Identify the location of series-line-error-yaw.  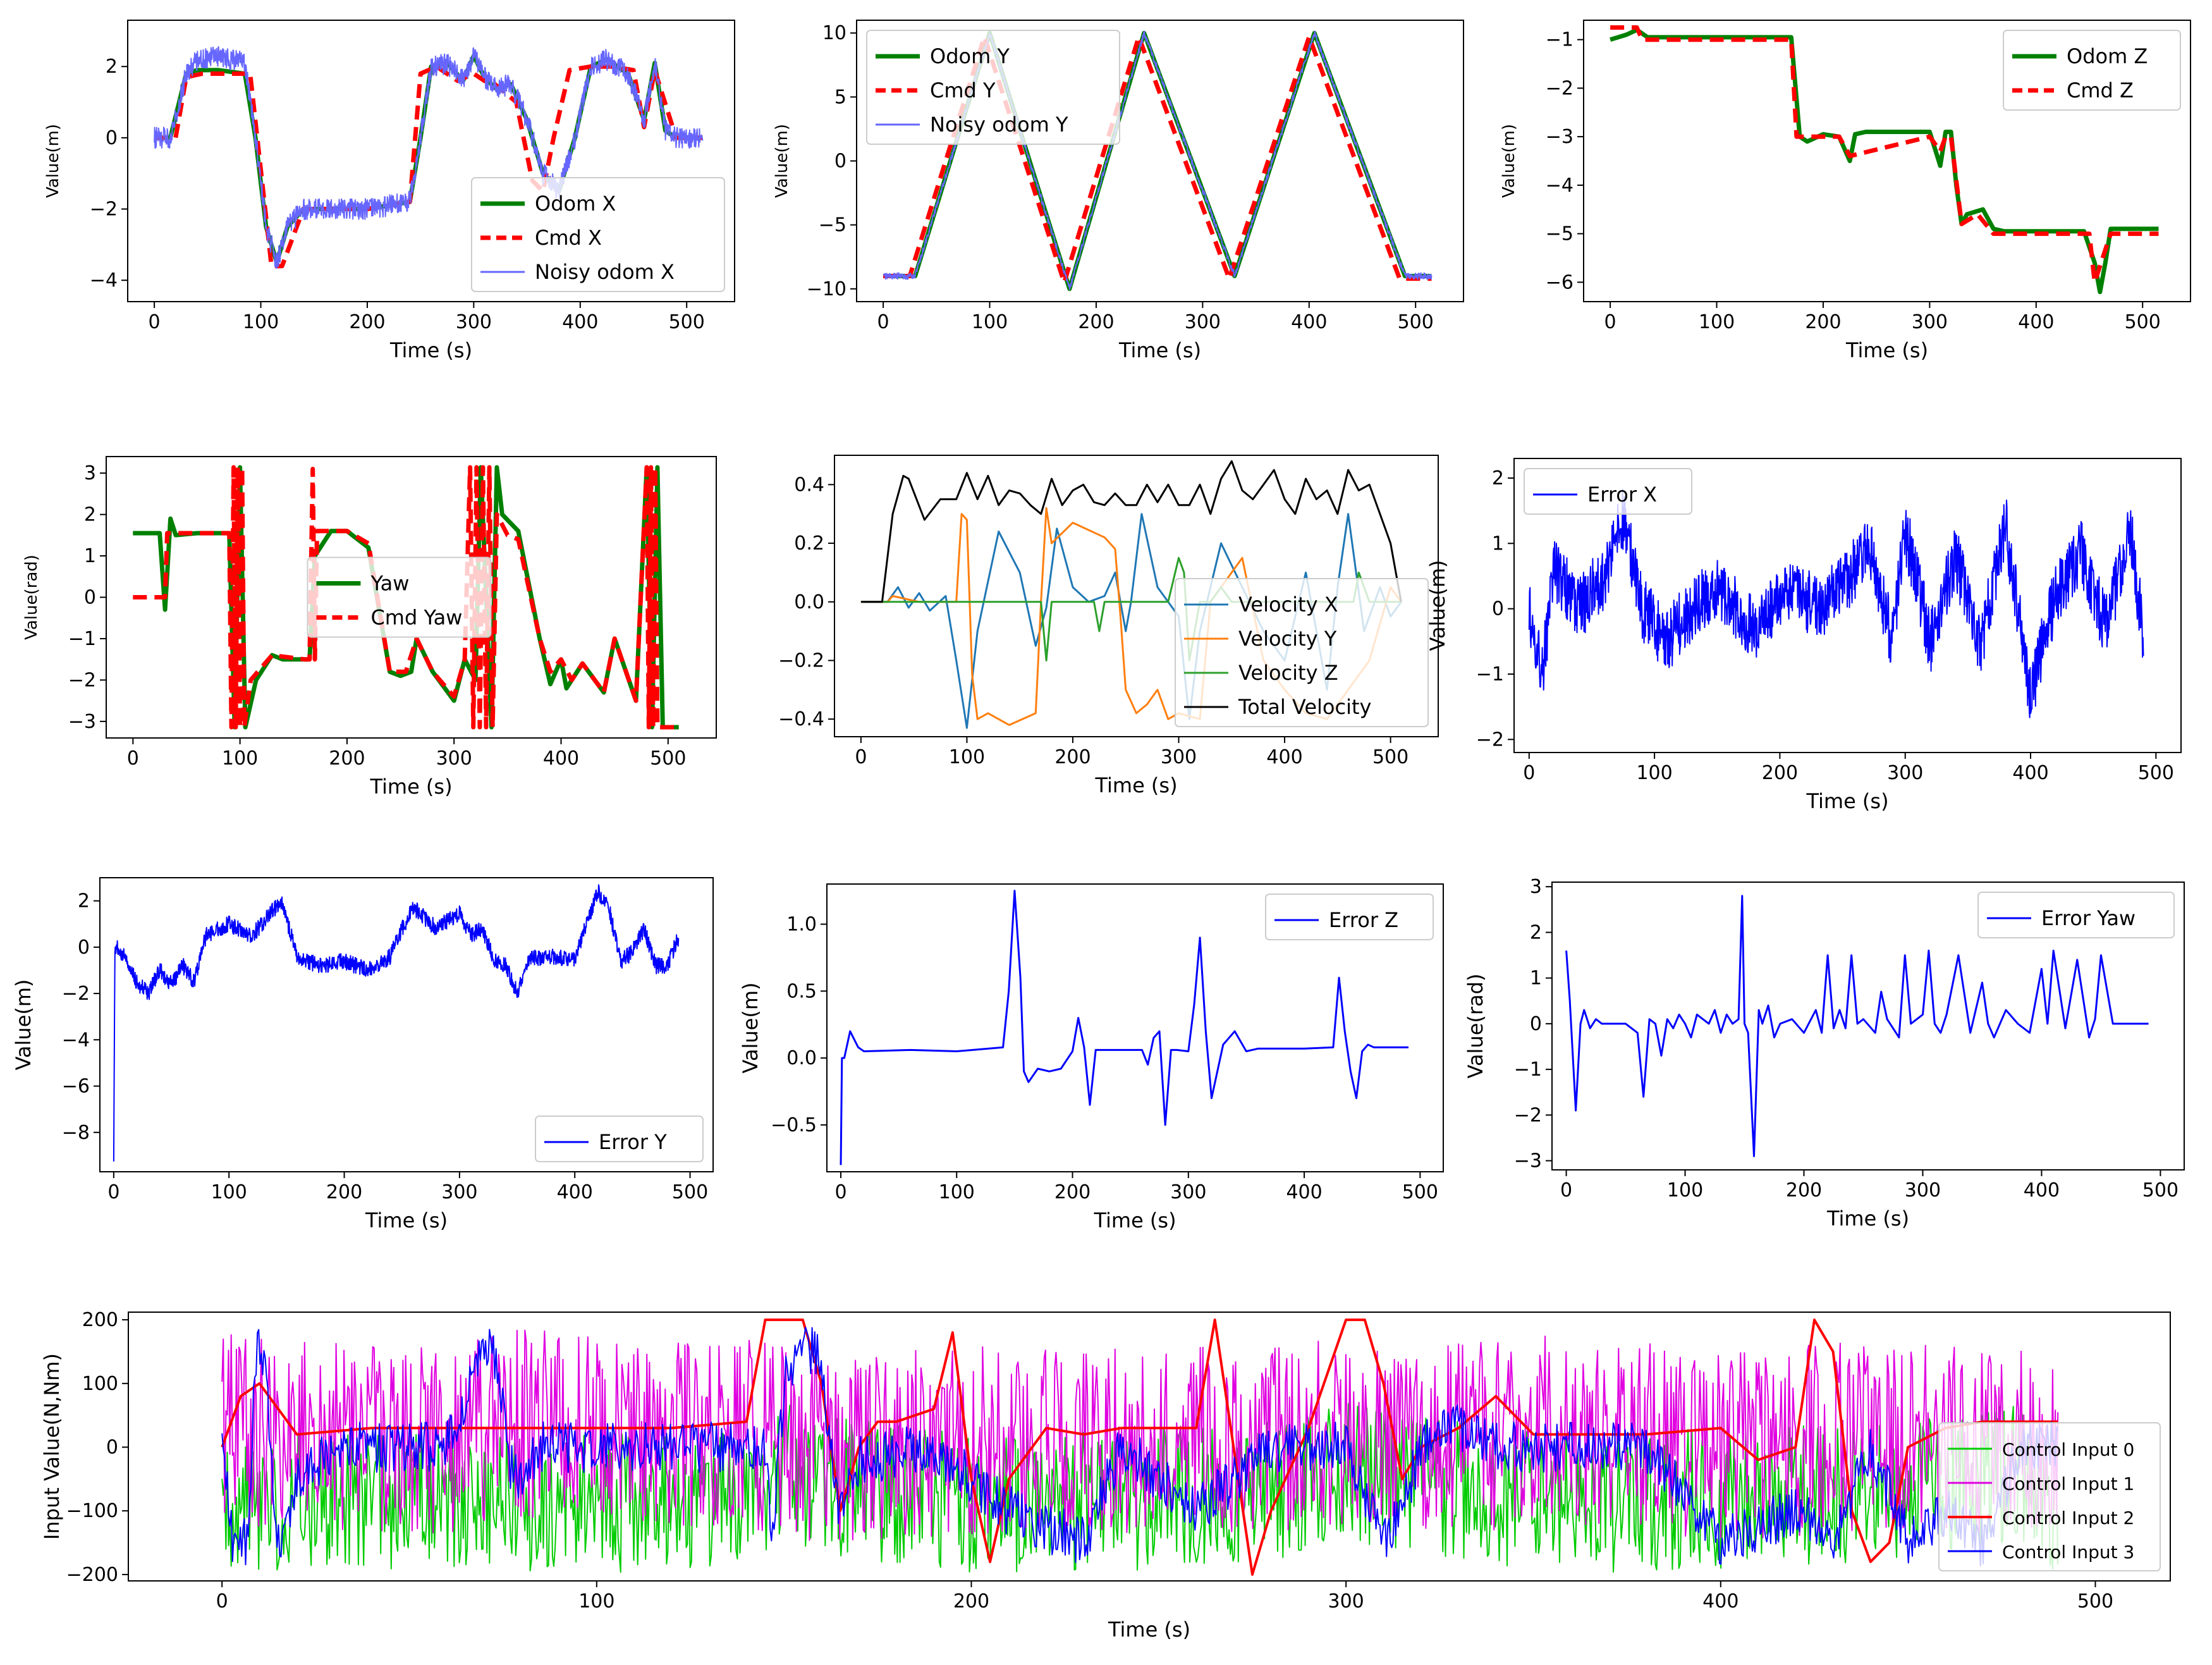
(1857, 1026).